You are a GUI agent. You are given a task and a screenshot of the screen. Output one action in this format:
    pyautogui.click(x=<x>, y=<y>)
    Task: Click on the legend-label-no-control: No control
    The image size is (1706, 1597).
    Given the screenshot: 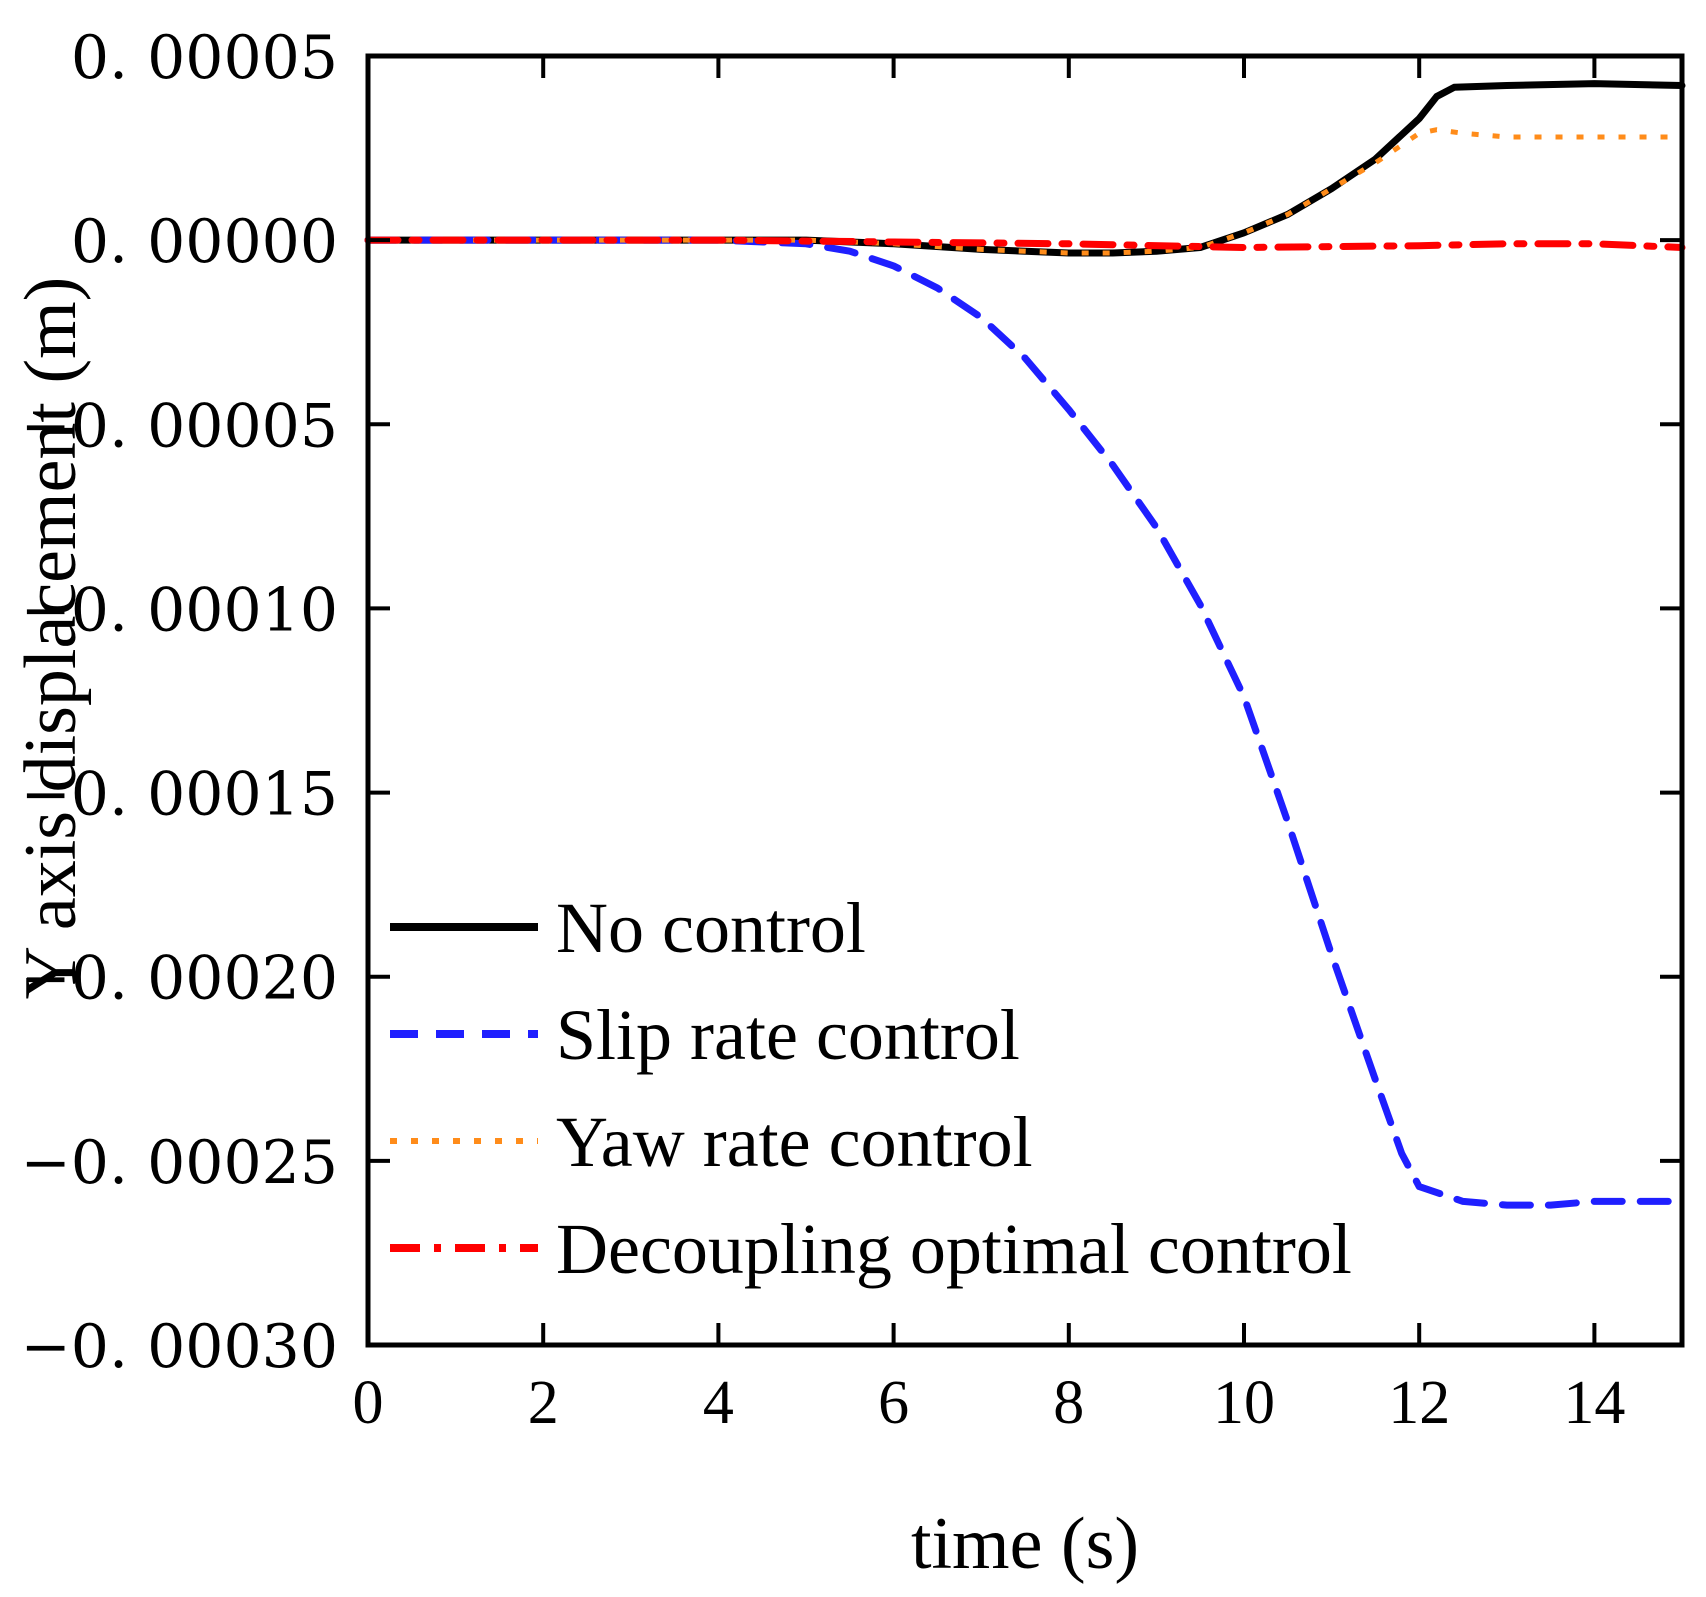 What is the action you would take?
    pyautogui.click(x=711, y=928)
    